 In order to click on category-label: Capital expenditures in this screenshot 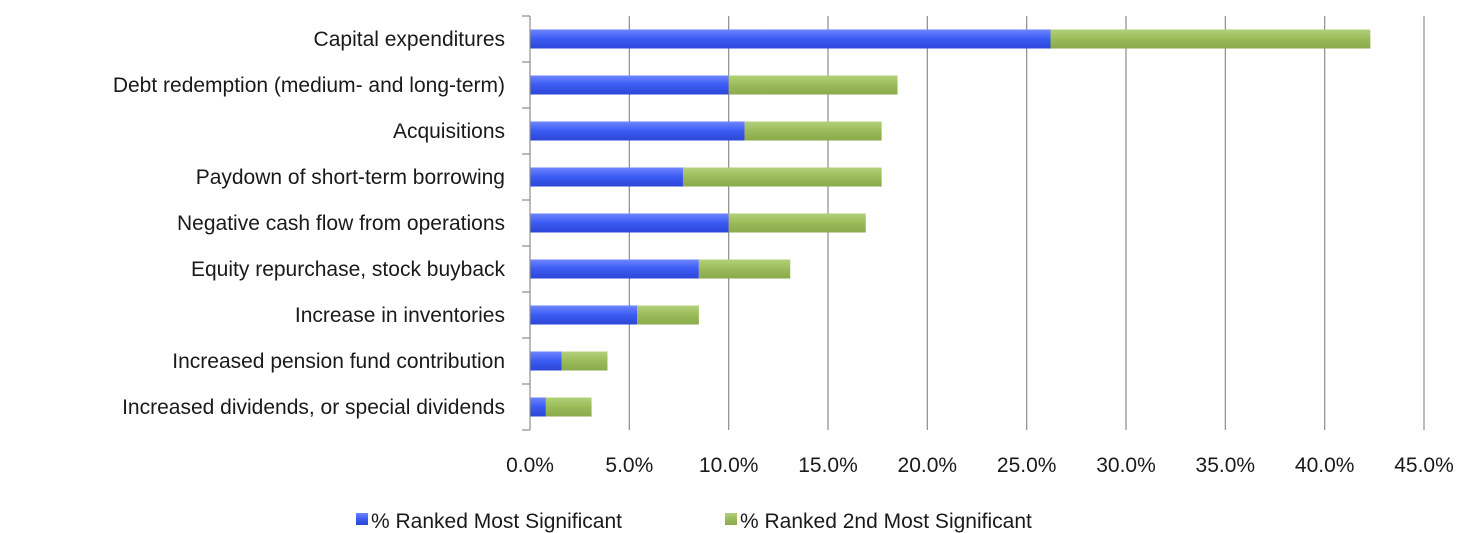, I will do `click(409, 39)`.